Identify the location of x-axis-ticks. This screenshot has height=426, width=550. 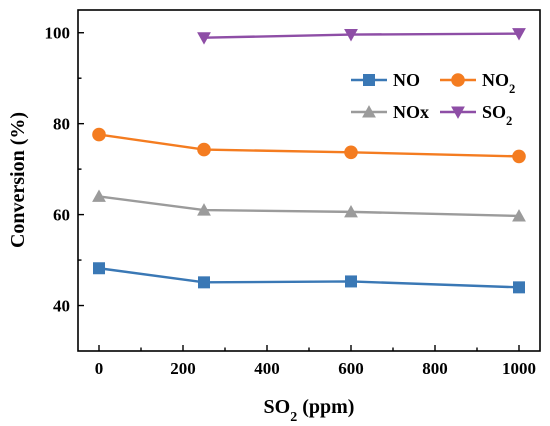
(309, 348).